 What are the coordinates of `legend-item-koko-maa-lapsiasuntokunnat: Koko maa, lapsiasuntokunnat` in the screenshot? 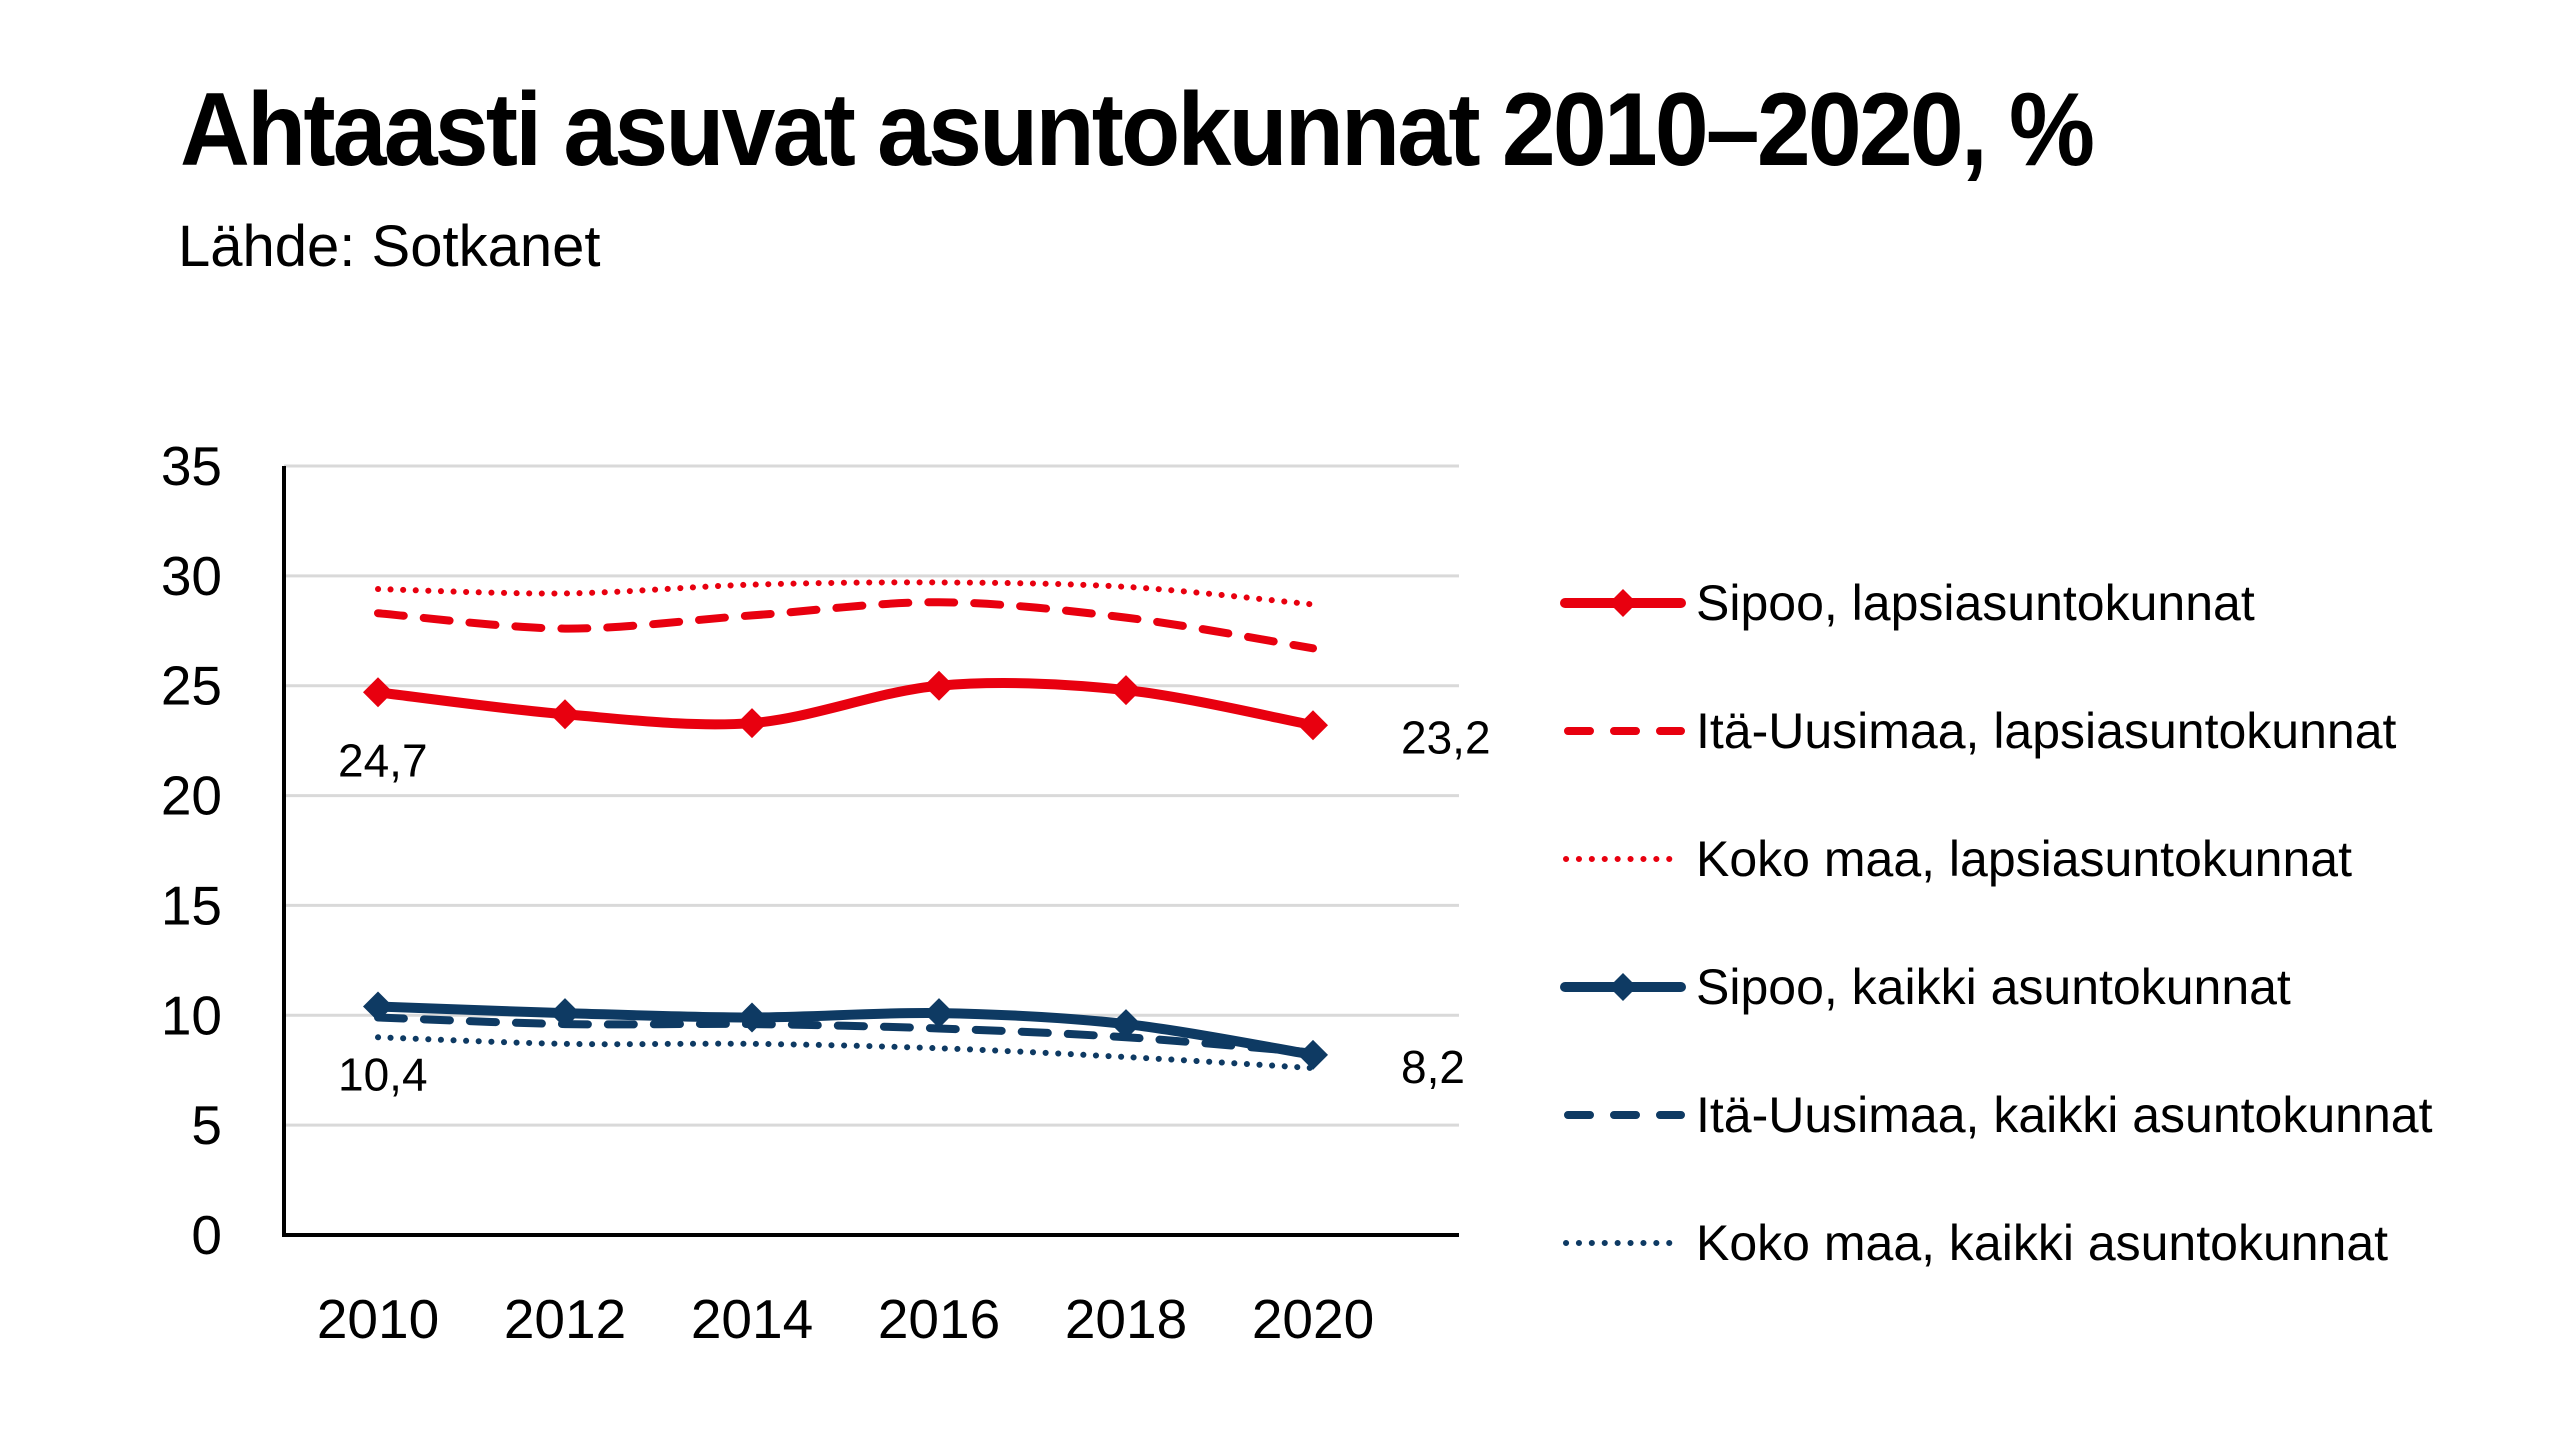 It's located at (1956, 859).